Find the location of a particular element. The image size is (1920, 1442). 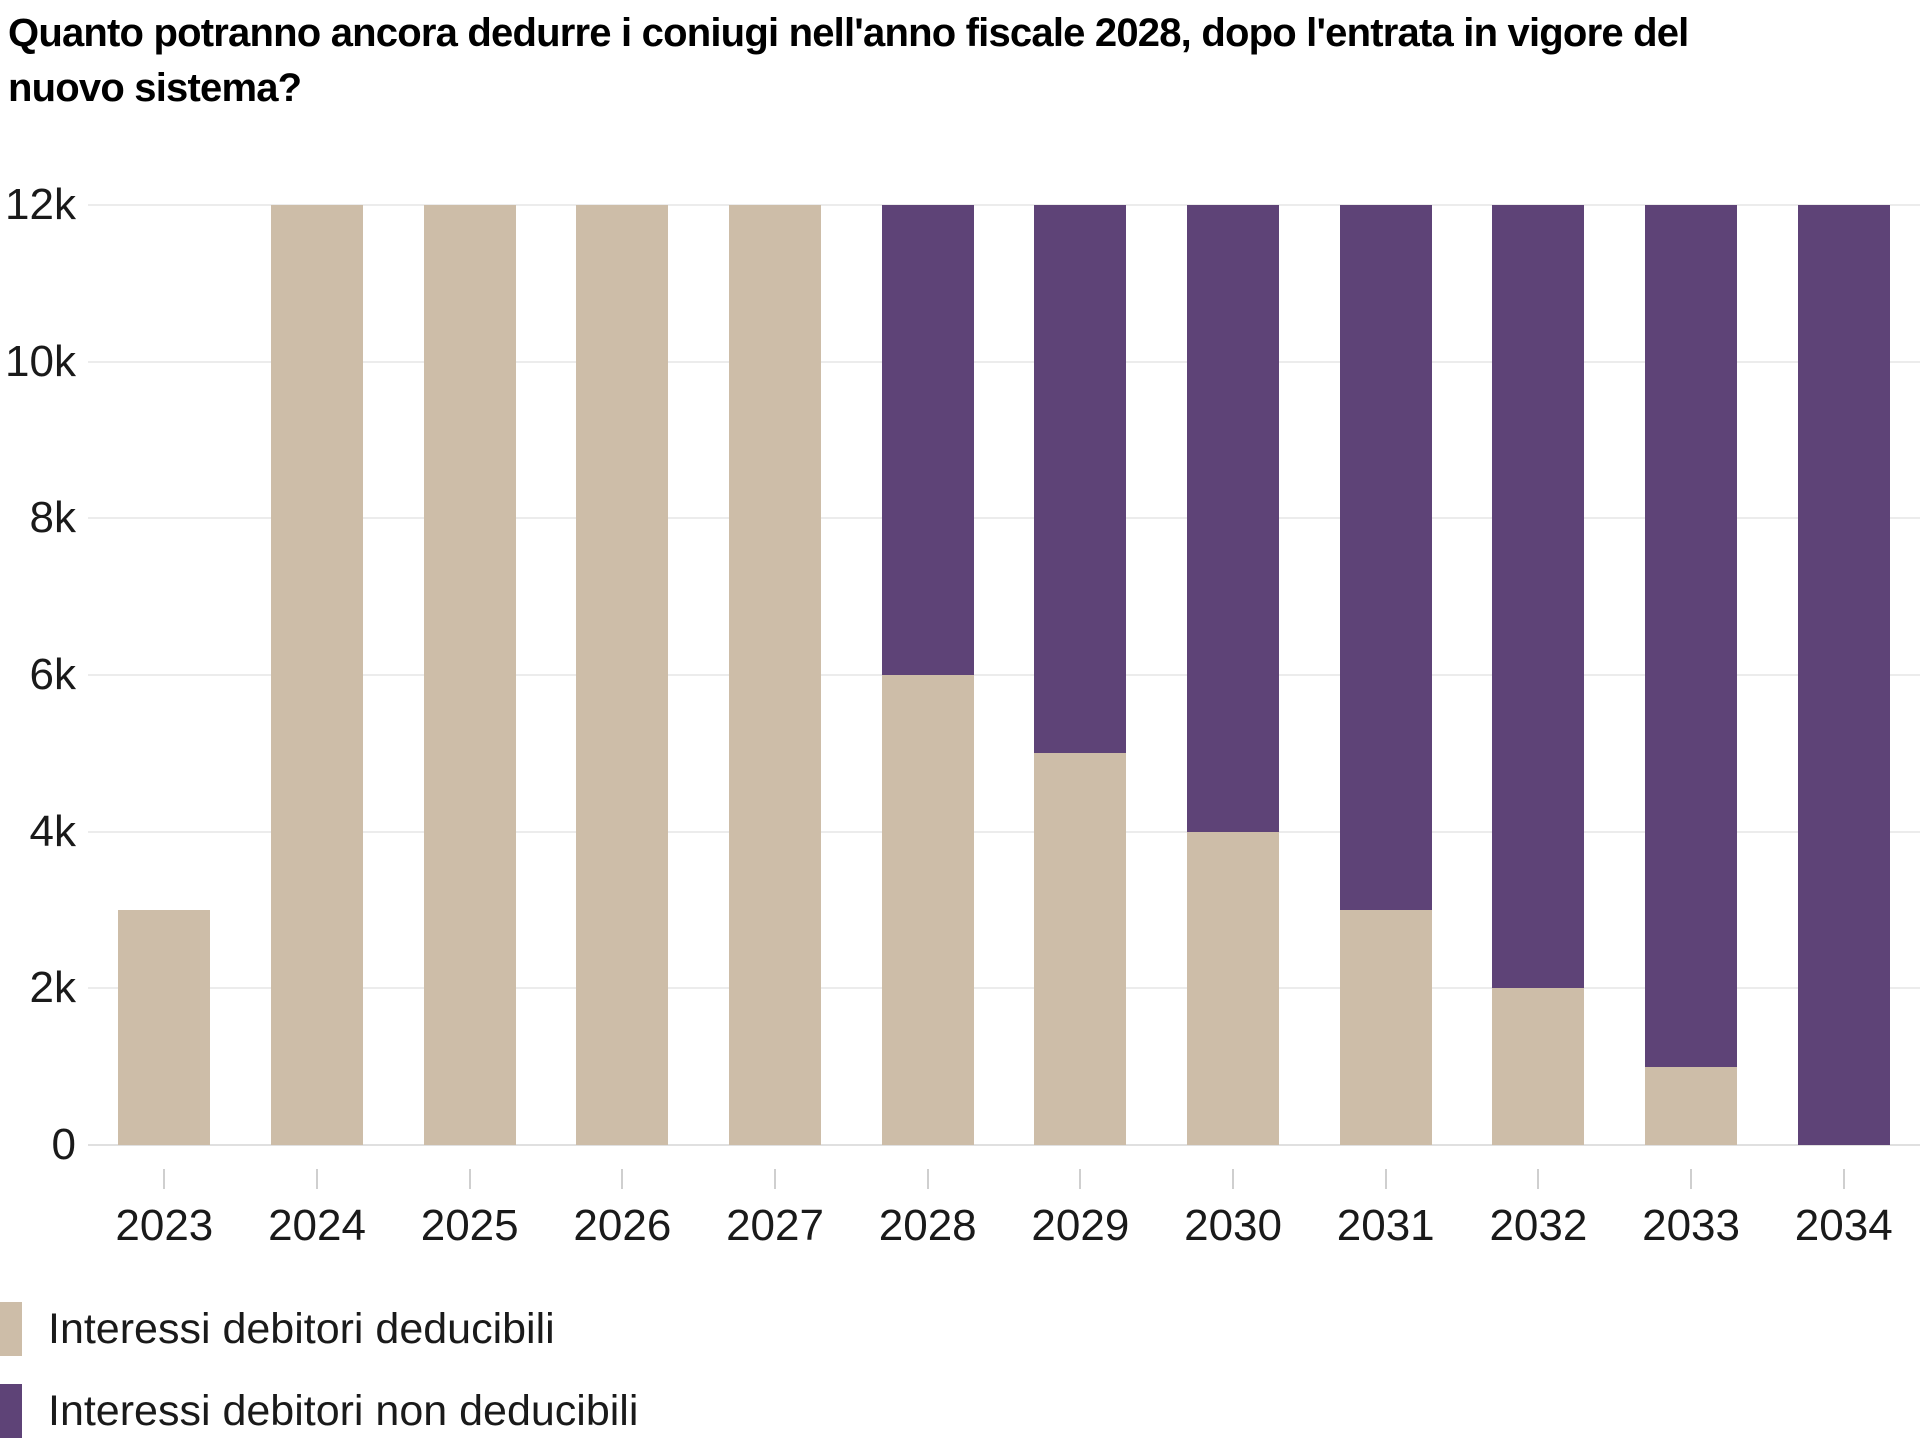

bar-segment-2025 is located at coordinates (469, 675).